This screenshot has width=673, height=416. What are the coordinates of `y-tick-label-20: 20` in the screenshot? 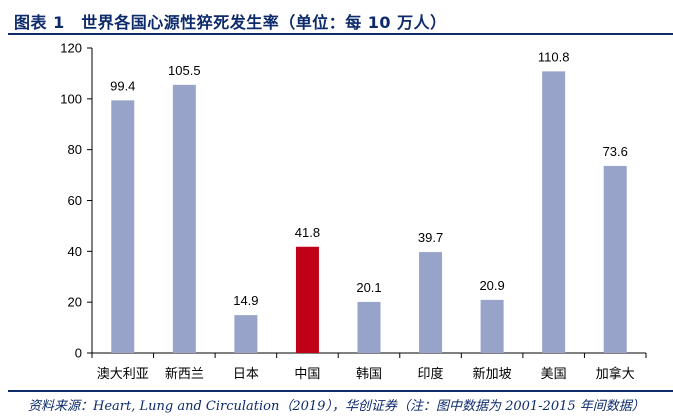 It's located at (75, 302).